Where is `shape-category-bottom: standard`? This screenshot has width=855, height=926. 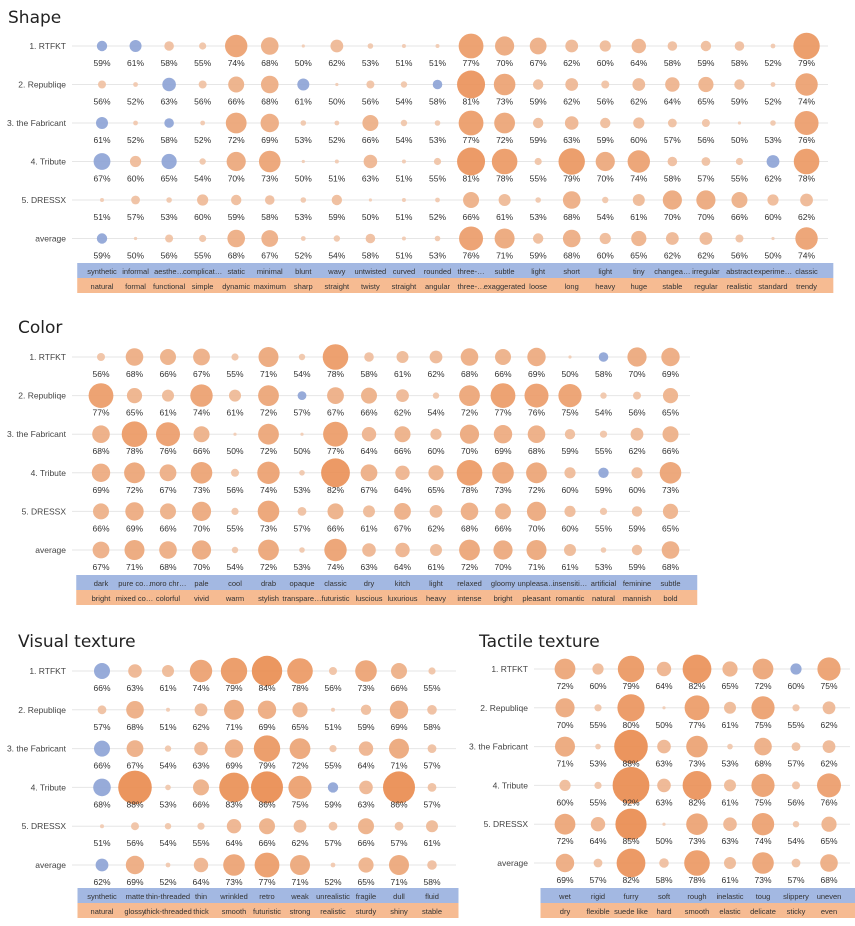
shape-category-bottom: standard is located at coordinates (772, 286).